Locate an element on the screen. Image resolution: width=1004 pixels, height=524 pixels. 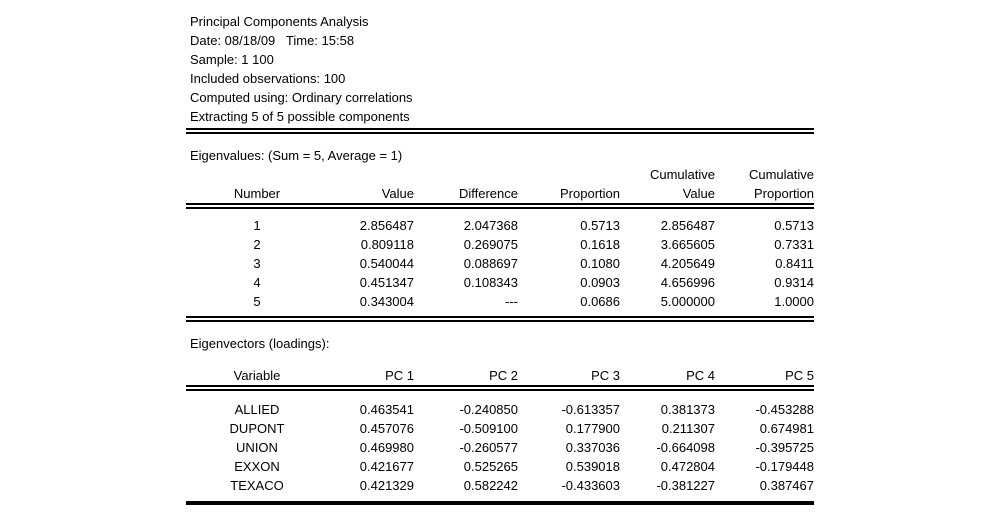
cell-pc3: -0.613357 is located at coordinates (590, 409).